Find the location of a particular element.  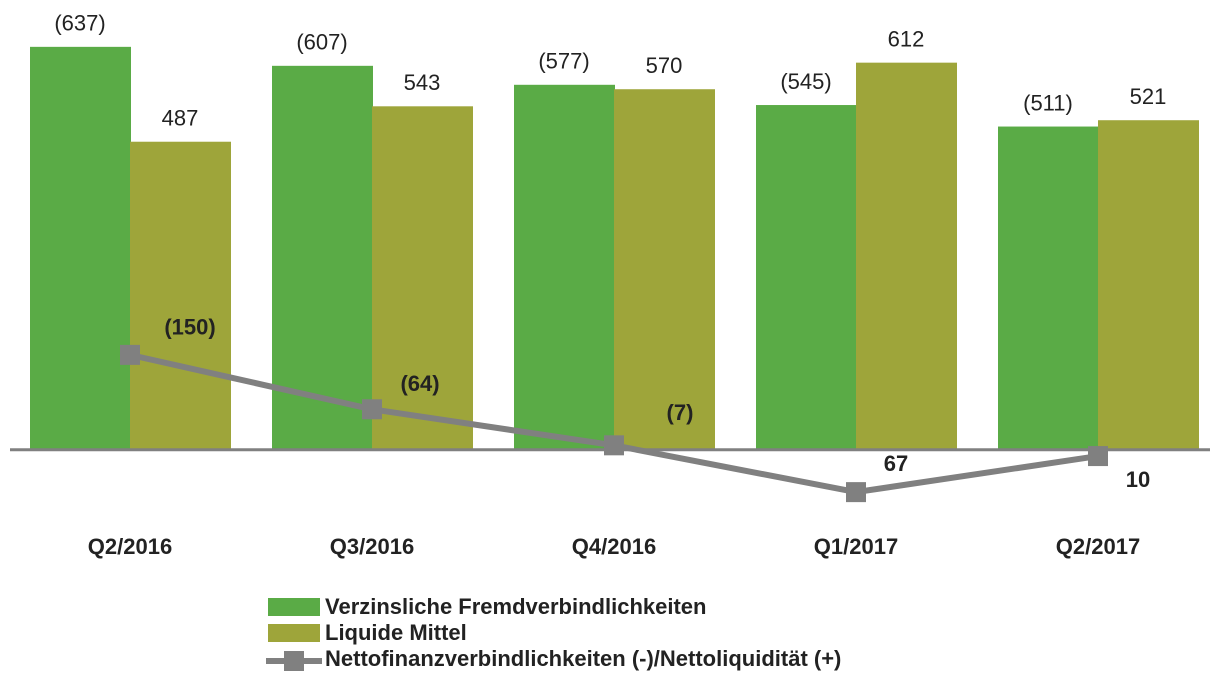

value-label: (545) is located at coordinates (805, 81).